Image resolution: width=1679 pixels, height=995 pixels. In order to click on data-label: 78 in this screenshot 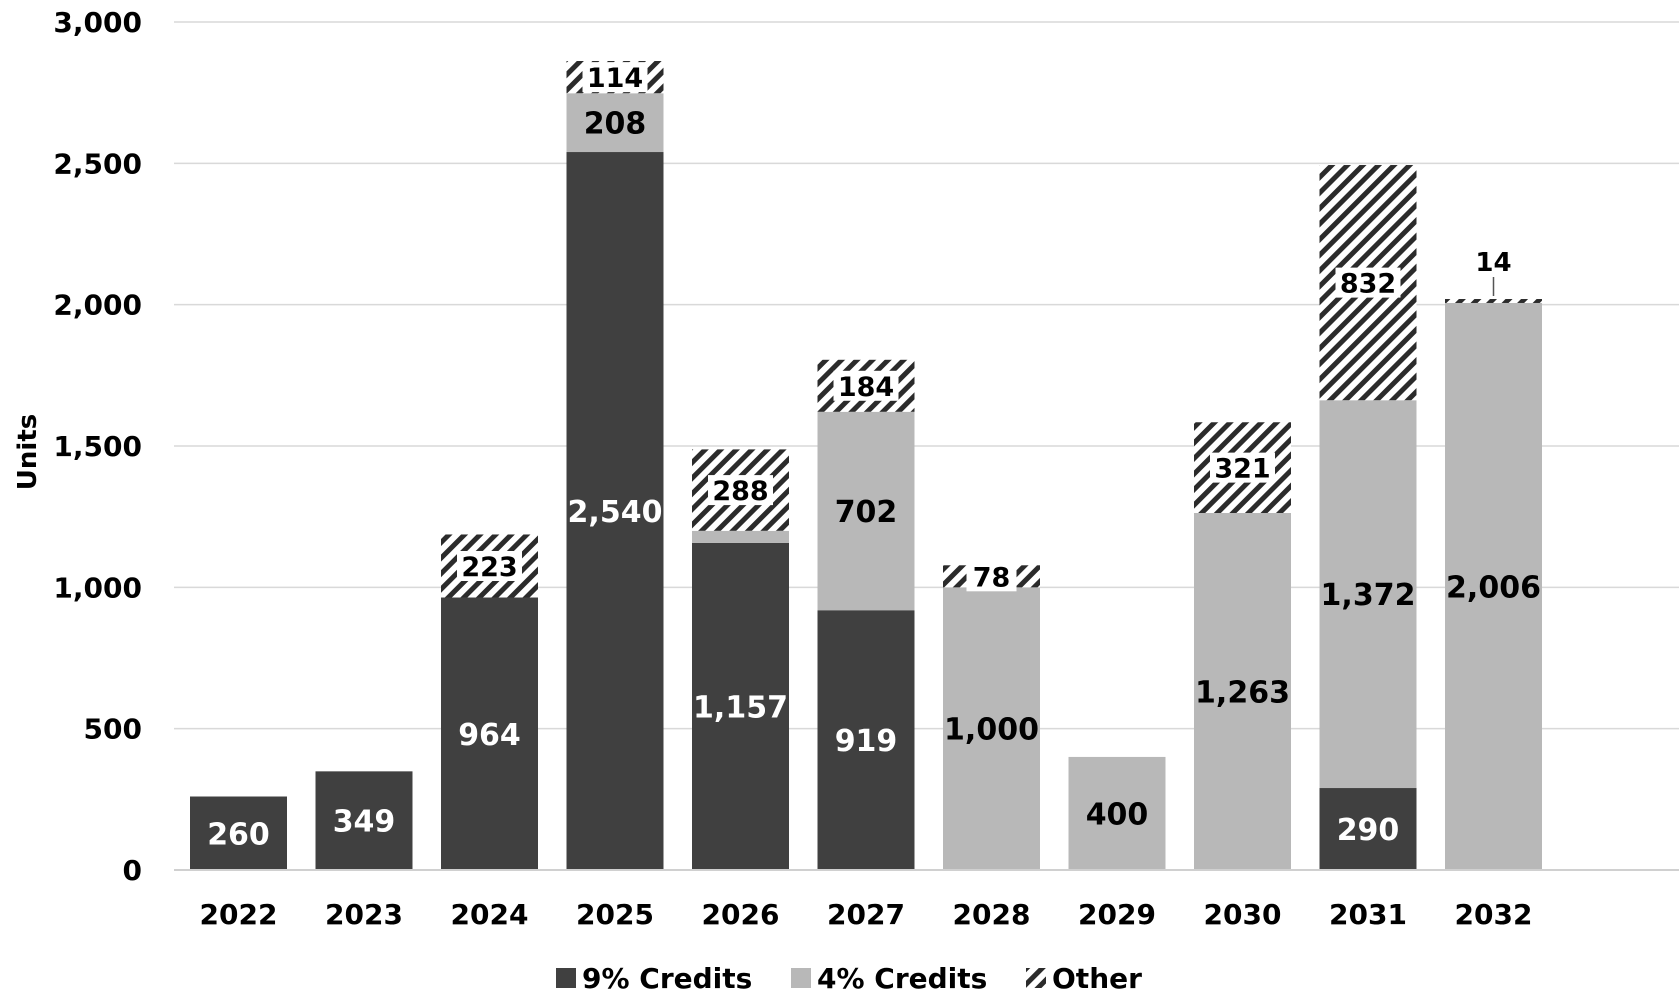, I will do `click(992, 577)`.